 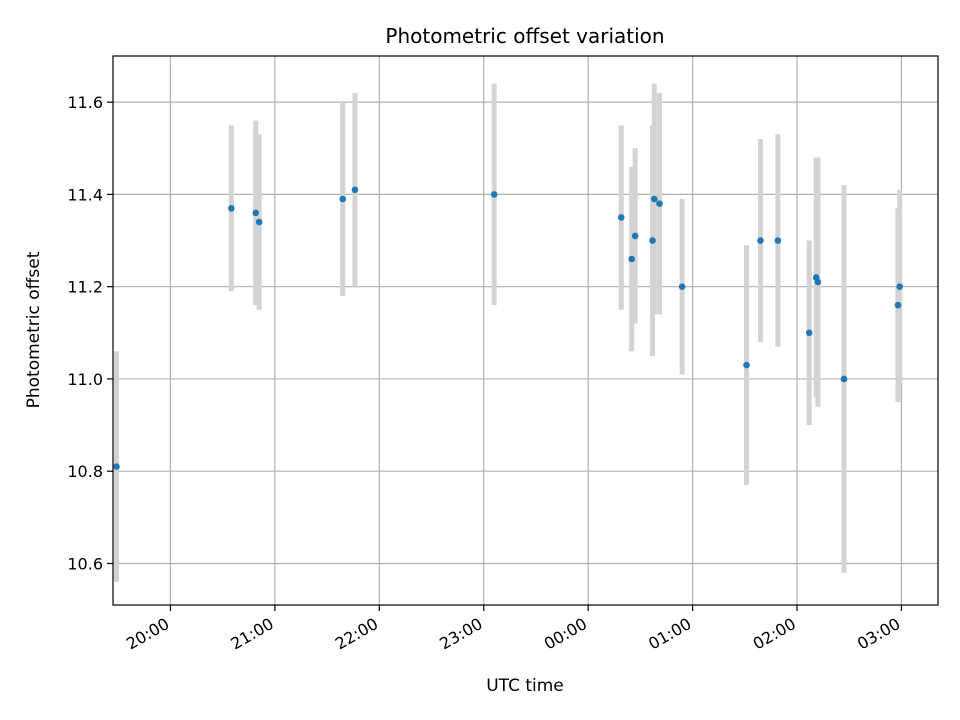 I want to click on x-tick-label: 01:00, so click(x=669, y=634).